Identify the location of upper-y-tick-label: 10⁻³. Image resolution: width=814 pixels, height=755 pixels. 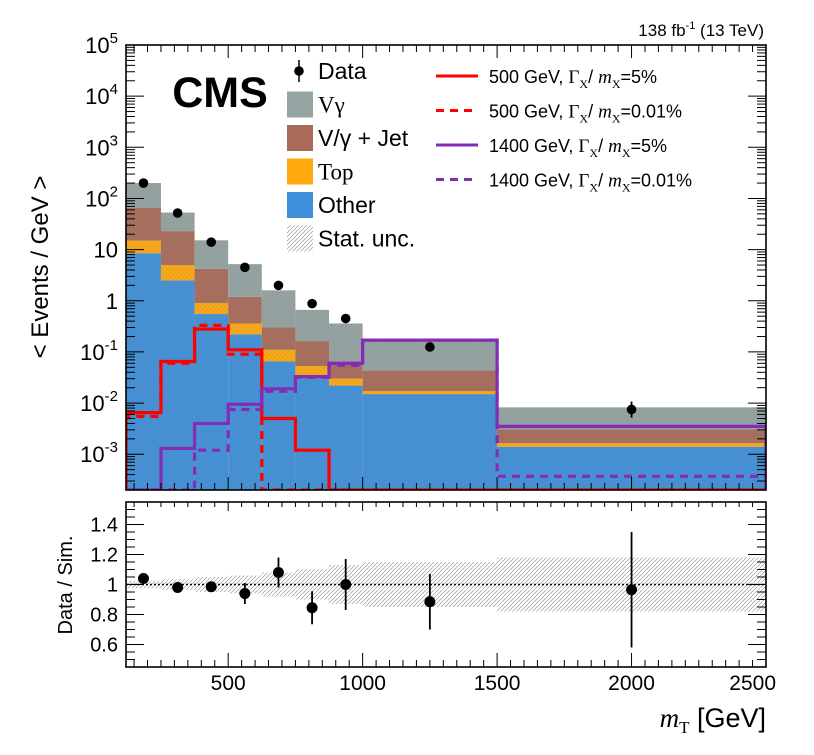
(99, 453).